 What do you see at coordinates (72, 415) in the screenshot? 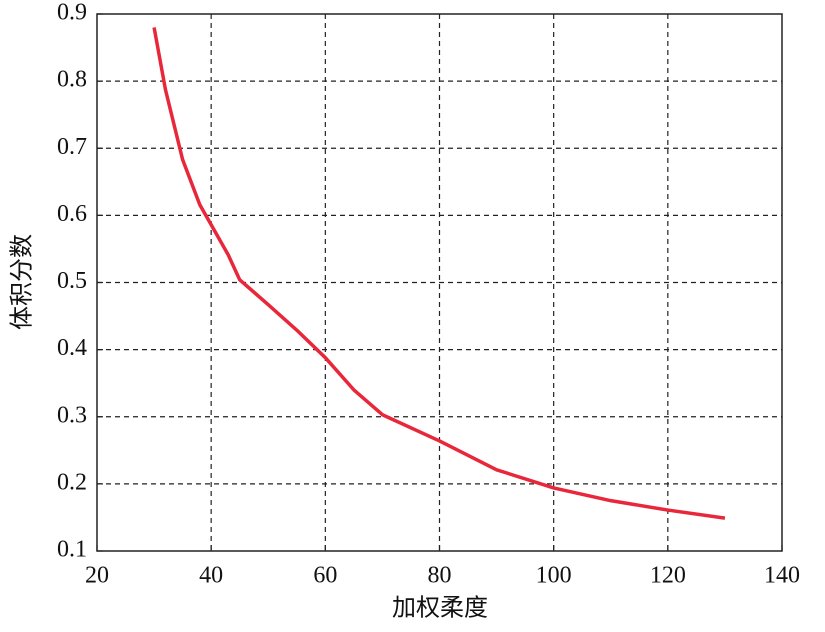
I see `y-tick-label: 0.3` at bounding box center [72, 415].